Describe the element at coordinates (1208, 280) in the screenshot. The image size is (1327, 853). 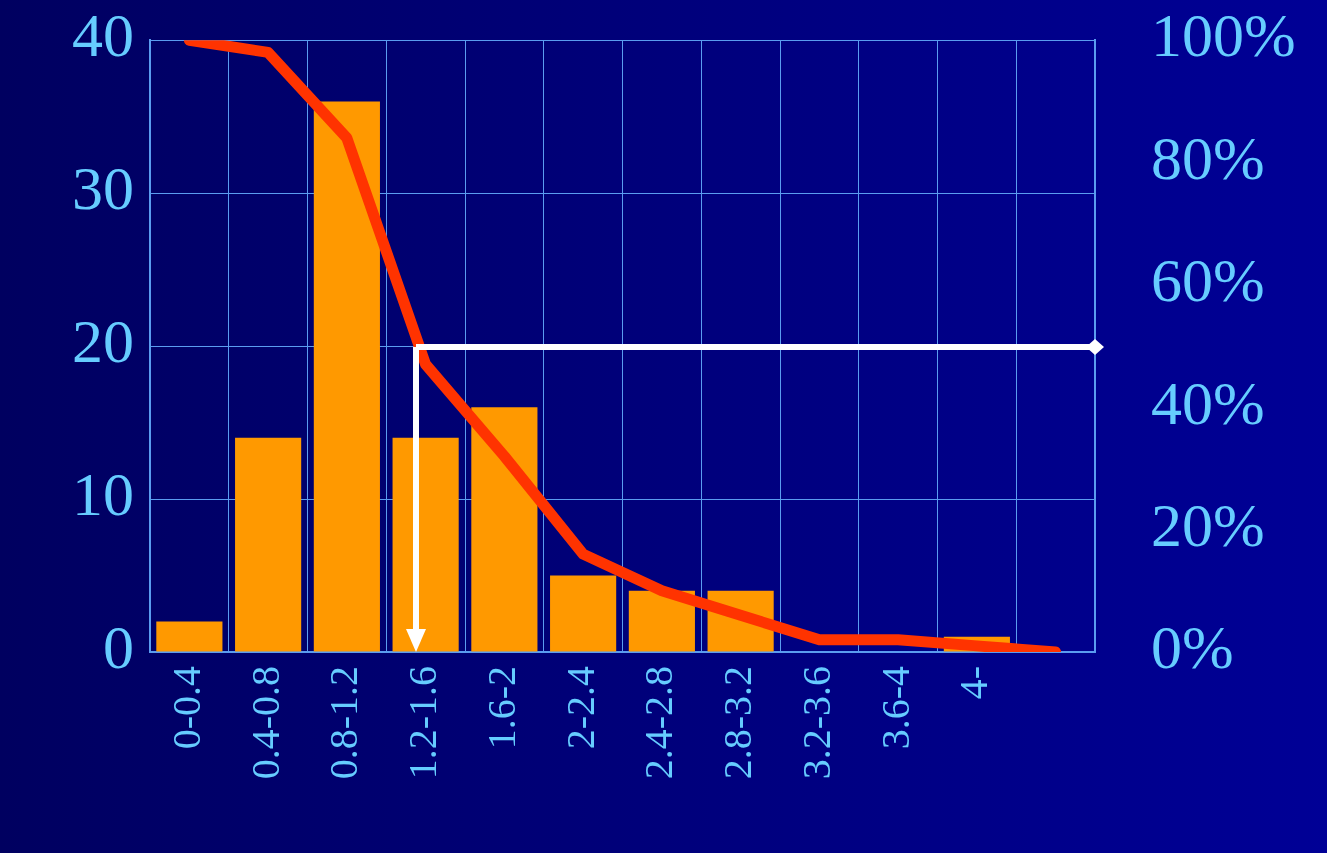
I see `y2-tick-label: 60%` at that location.